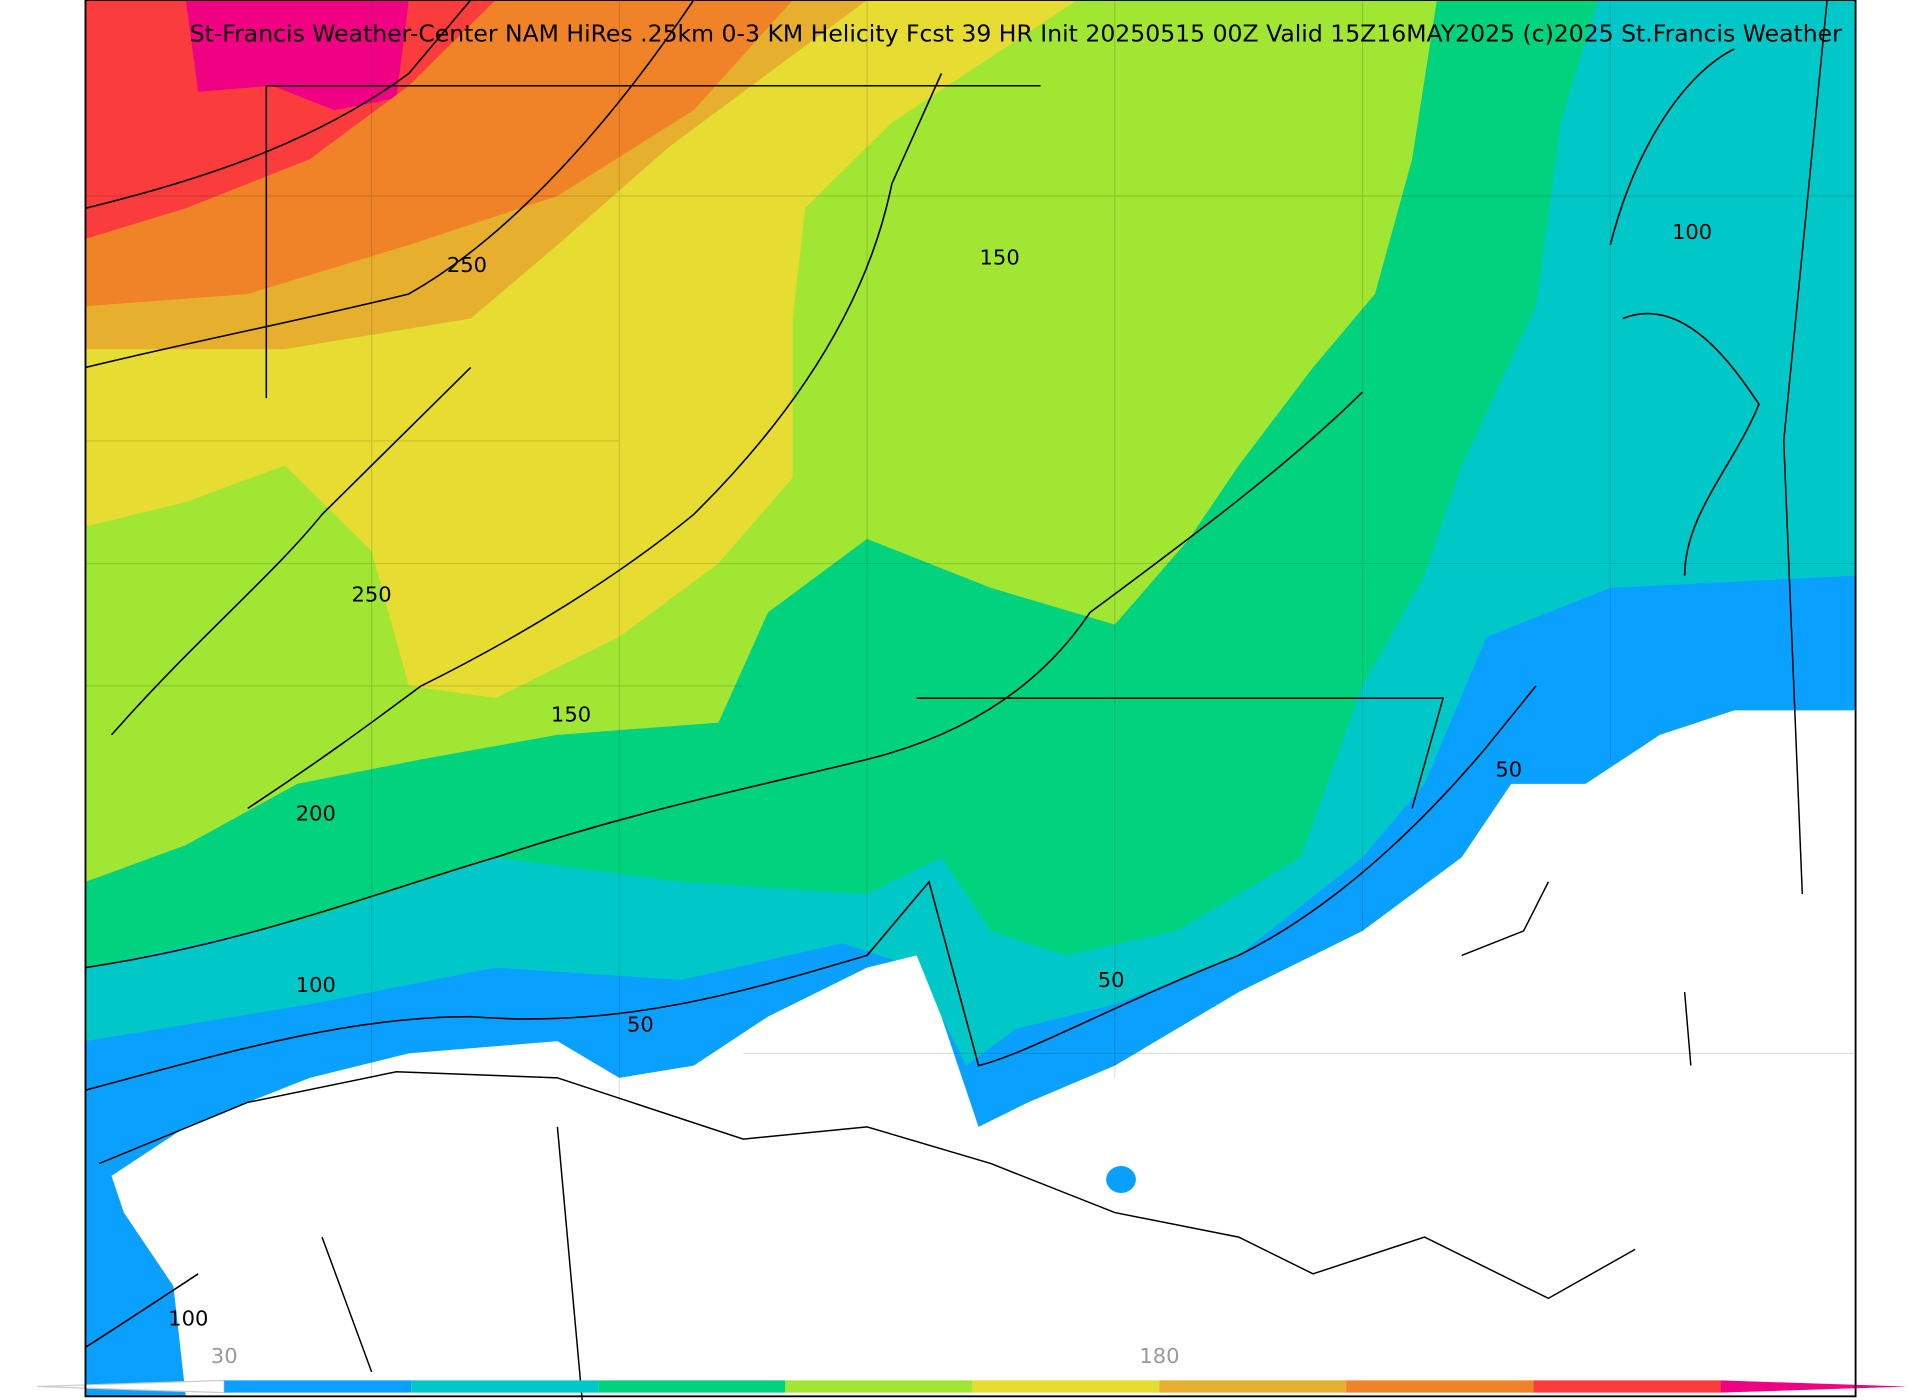 This screenshot has height=1400, width=1920. What do you see at coordinates (972, 1369) in the screenshot?
I see `colorbar: 30 180` at bounding box center [972, 1369].